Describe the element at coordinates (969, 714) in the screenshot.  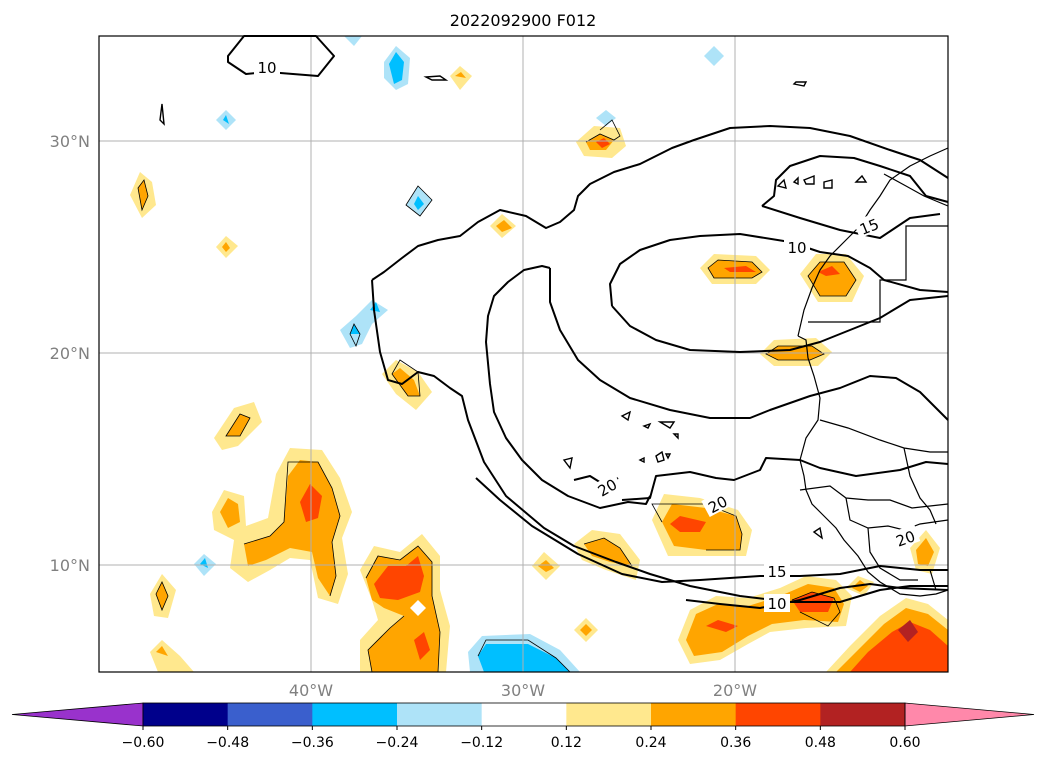
I see `colorbar-extend-max` at that location.